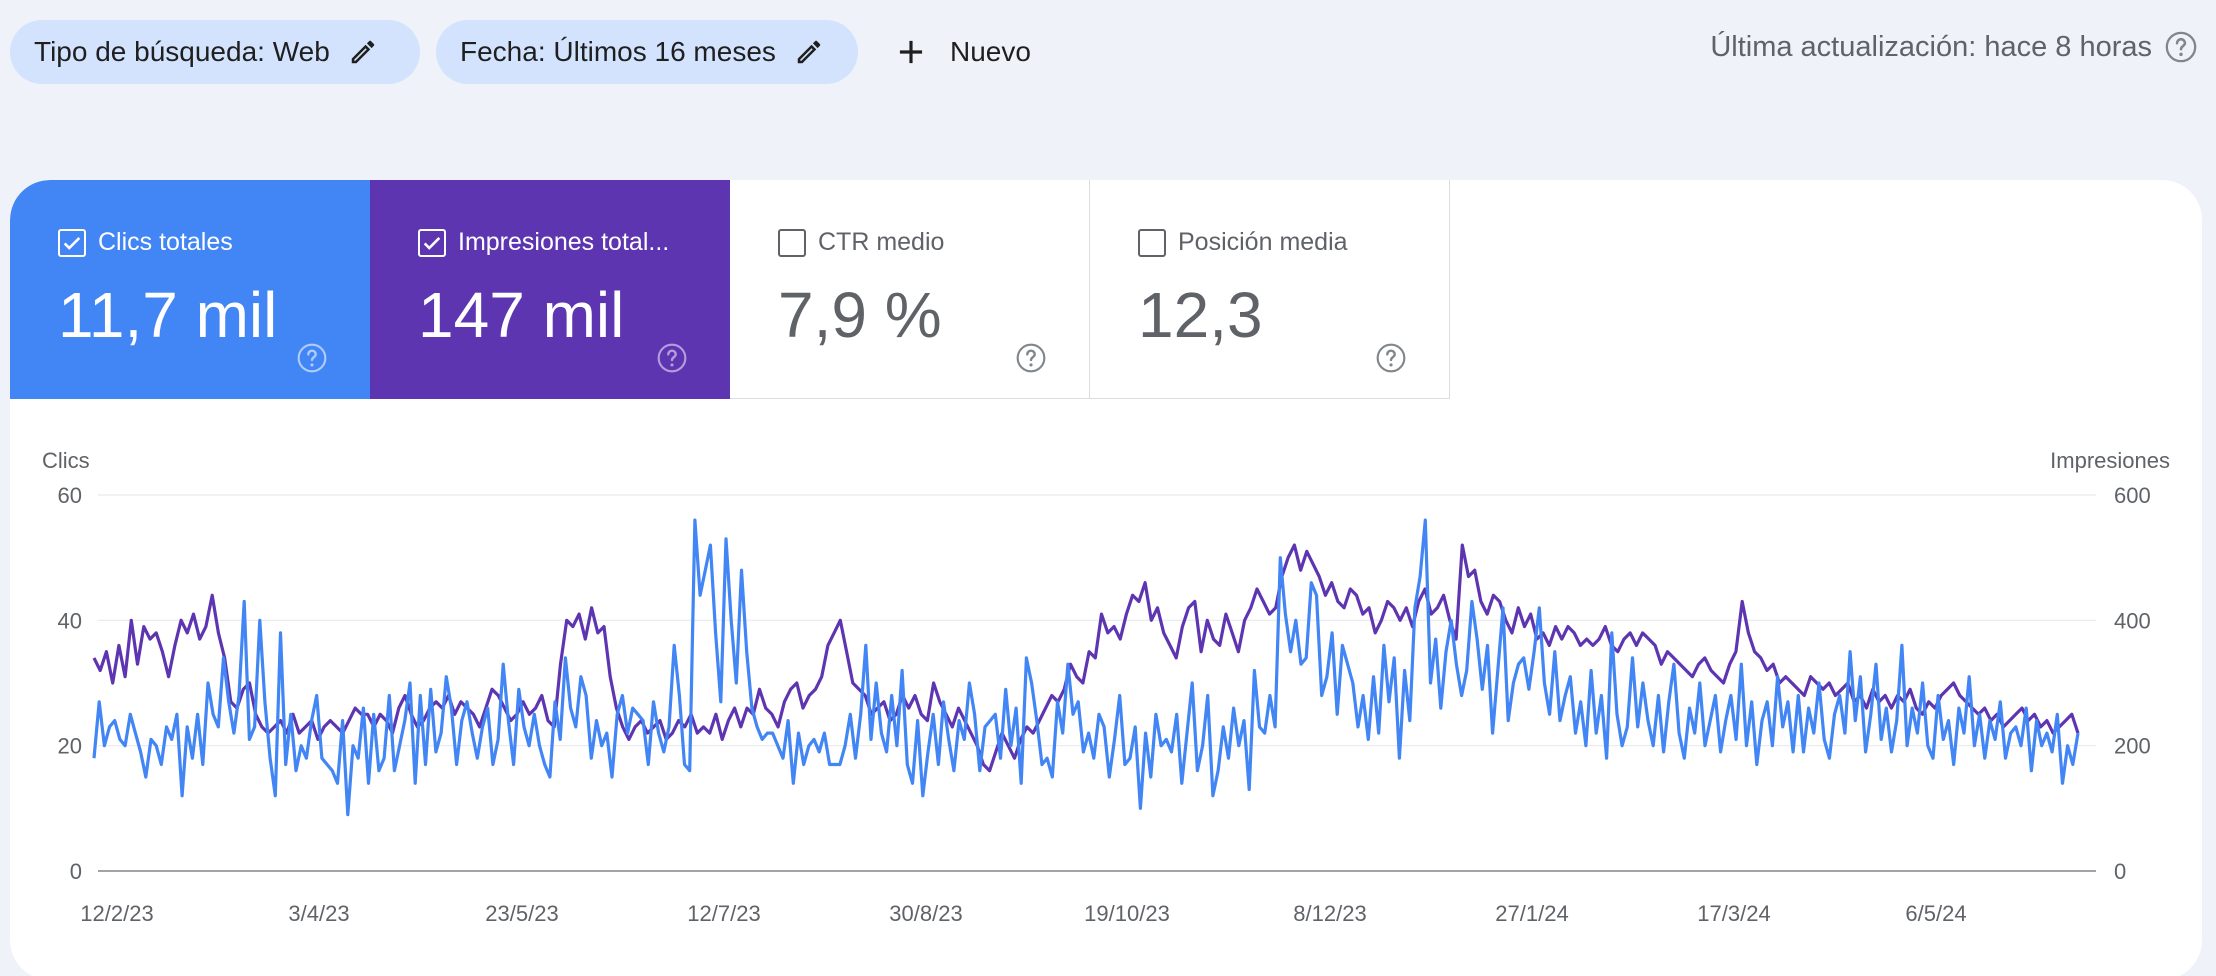 Image resolution: width=2216 pixels, height=976 pixels. Describe the element at coordinates (116, 913) in the screenshot. I see `x-tick-label: 12/2/23` at that location.